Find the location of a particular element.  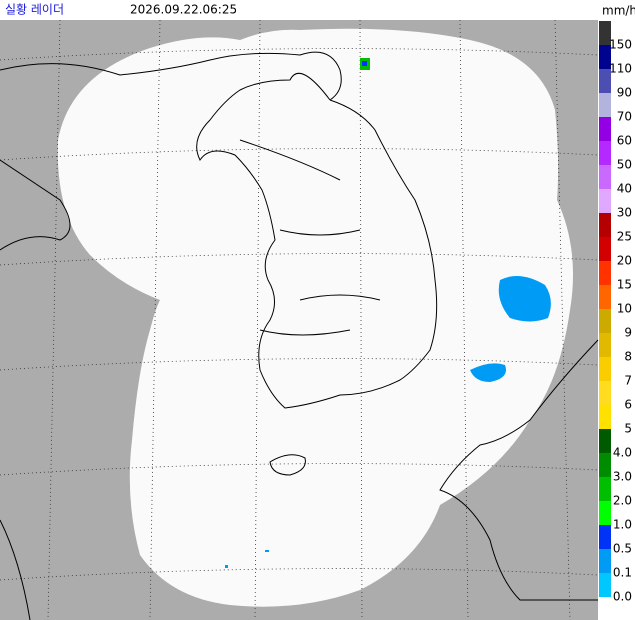

legend-label: 0.0 is located at coordinates (622, 597).